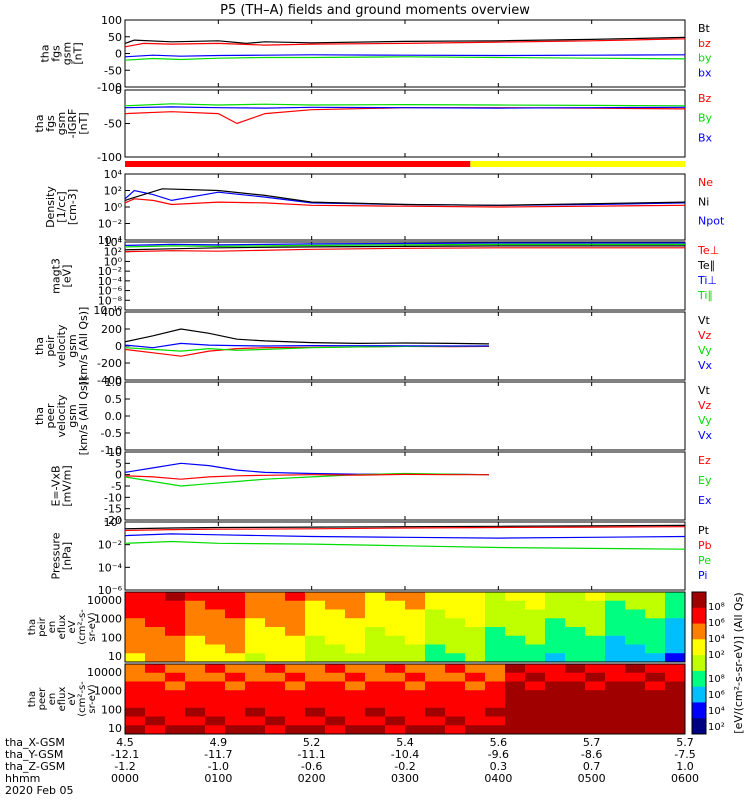 The image size is (750, 800). What do you see at coordinates (705, 435) in the screenshot?
I see `legend-label: Vx` at bounding box center [705, 435].